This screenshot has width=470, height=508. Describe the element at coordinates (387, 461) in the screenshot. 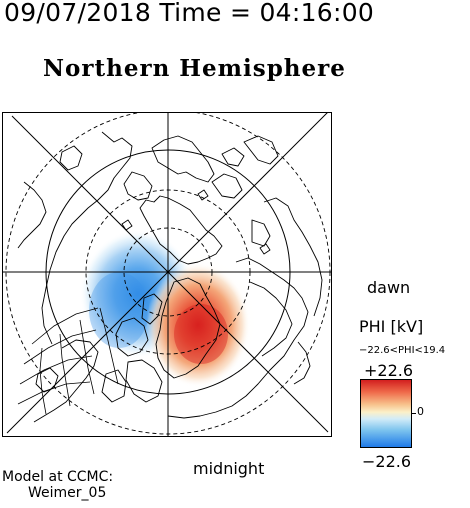

I see `colorbar-min-label: −22.6` at that location.